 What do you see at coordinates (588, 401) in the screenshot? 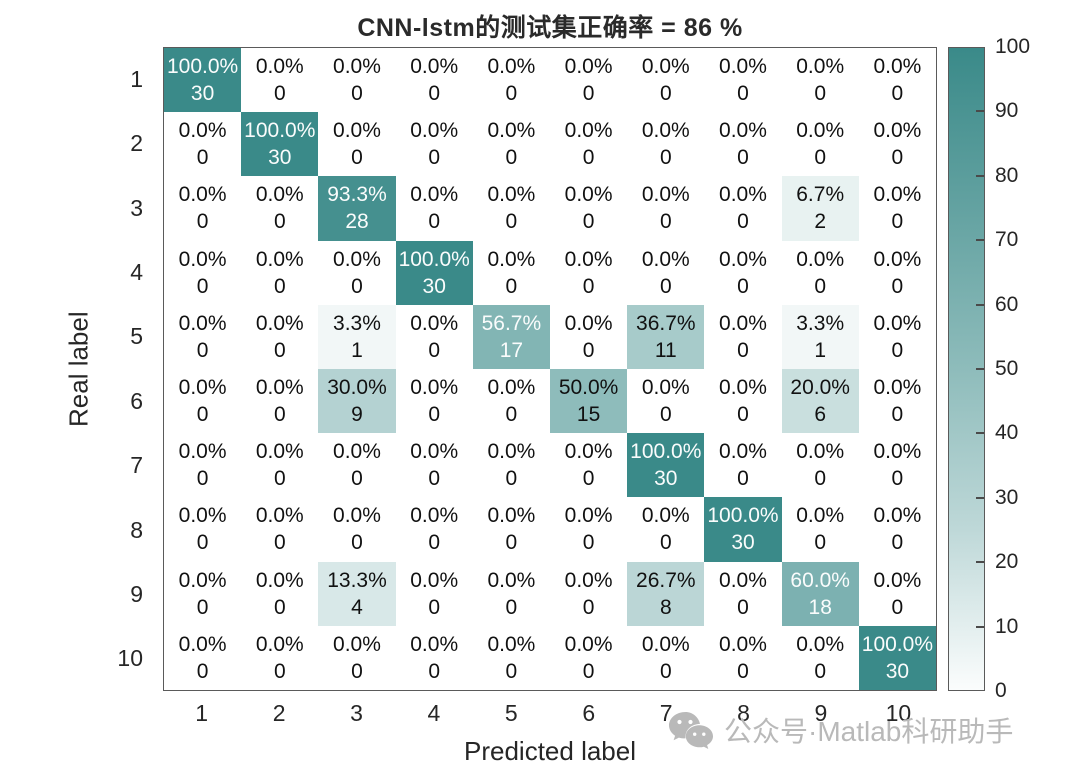
I see `matrix-cell: 50.0% 15` at bounding box center [588, 401].